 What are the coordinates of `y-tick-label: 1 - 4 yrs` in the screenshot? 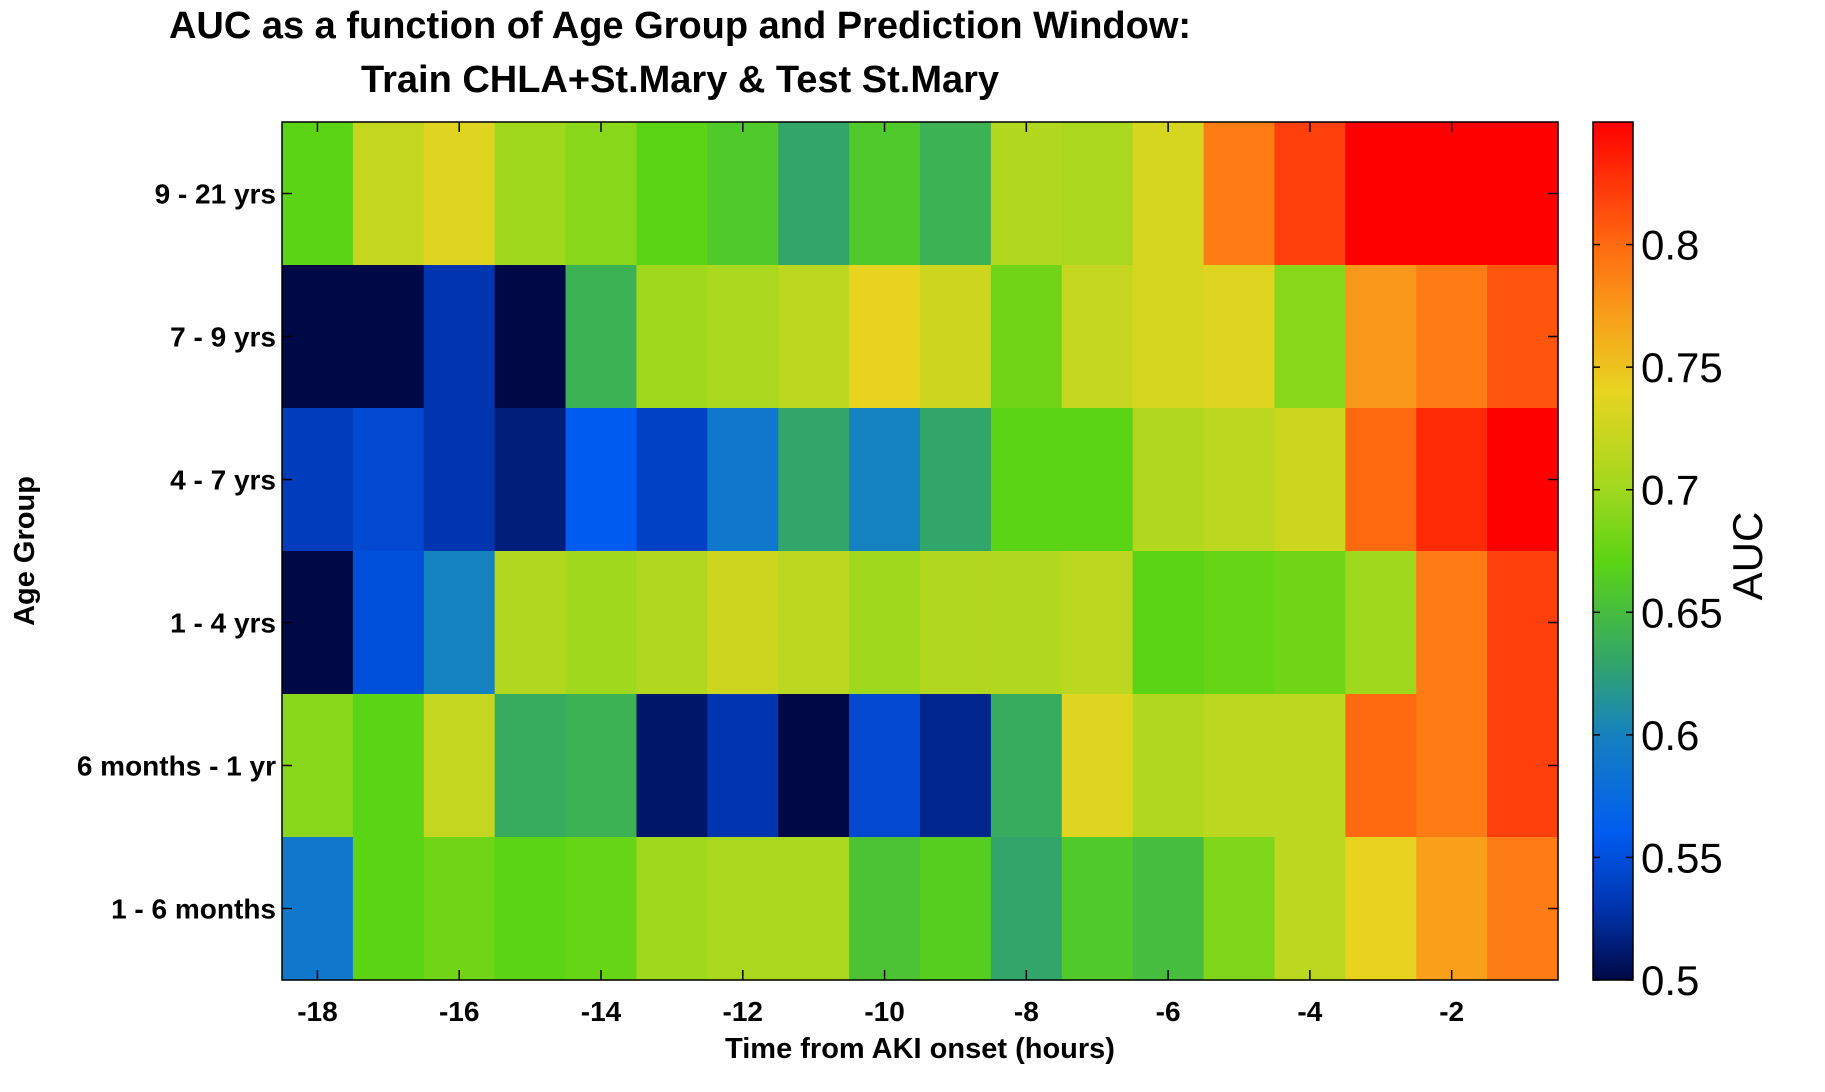 It's located at (223, 623).